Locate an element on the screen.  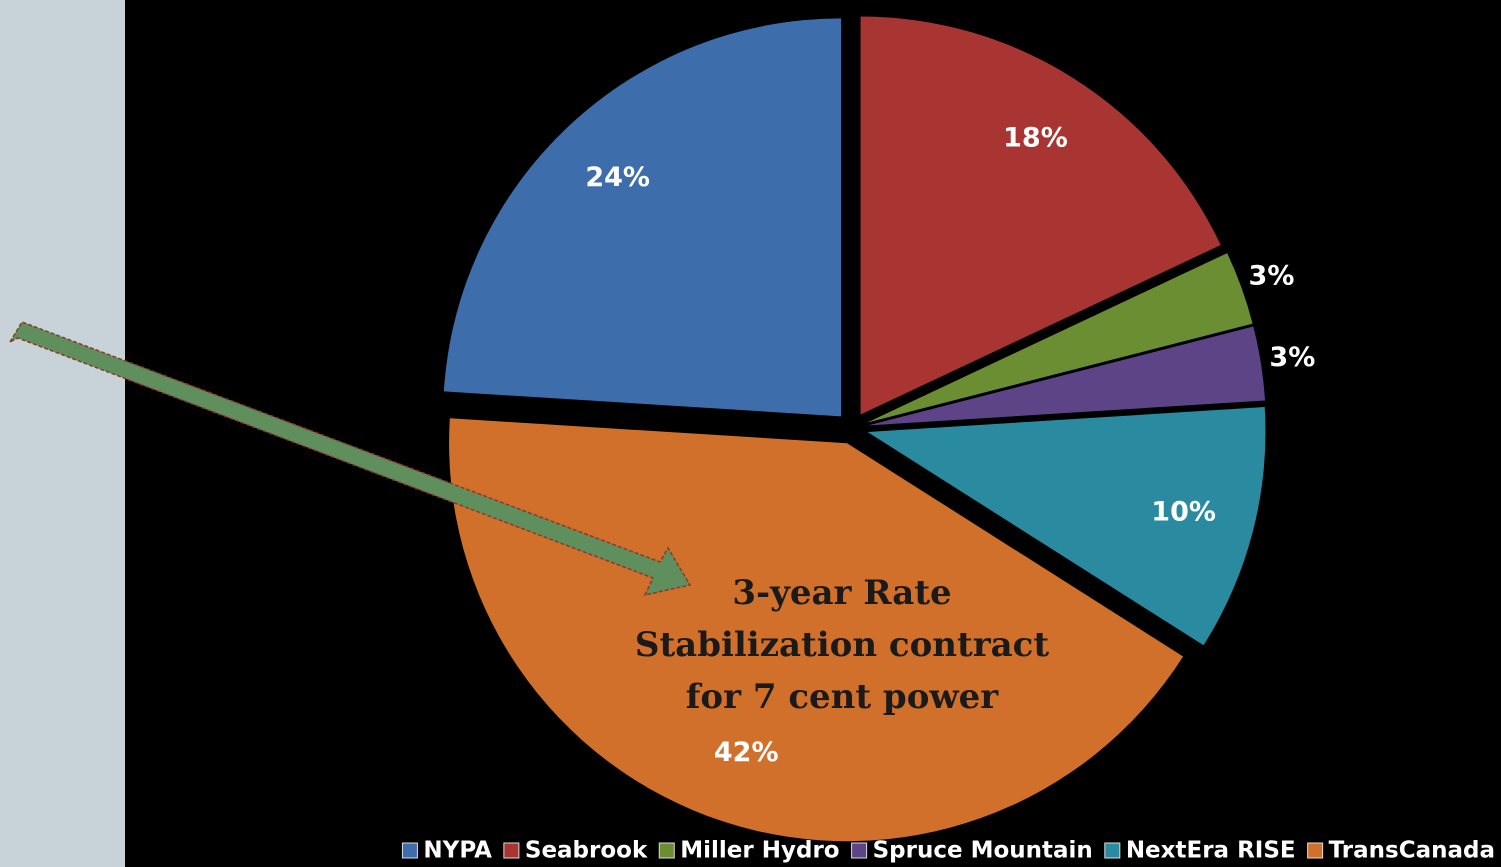
legend-label: Miller Hydro is located at coordinates (759, 851).